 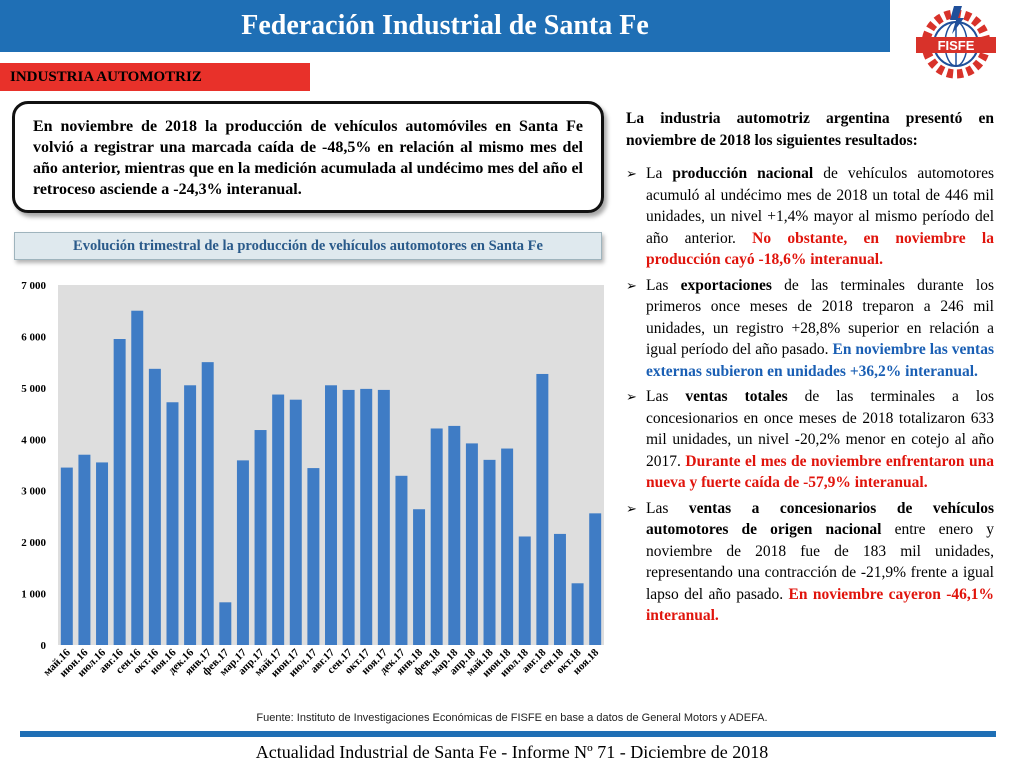 What do you see at coordinates (33, 337) in the screenshot?
I see `y-tick-label: 6 000` at bounding box center [33, 337].